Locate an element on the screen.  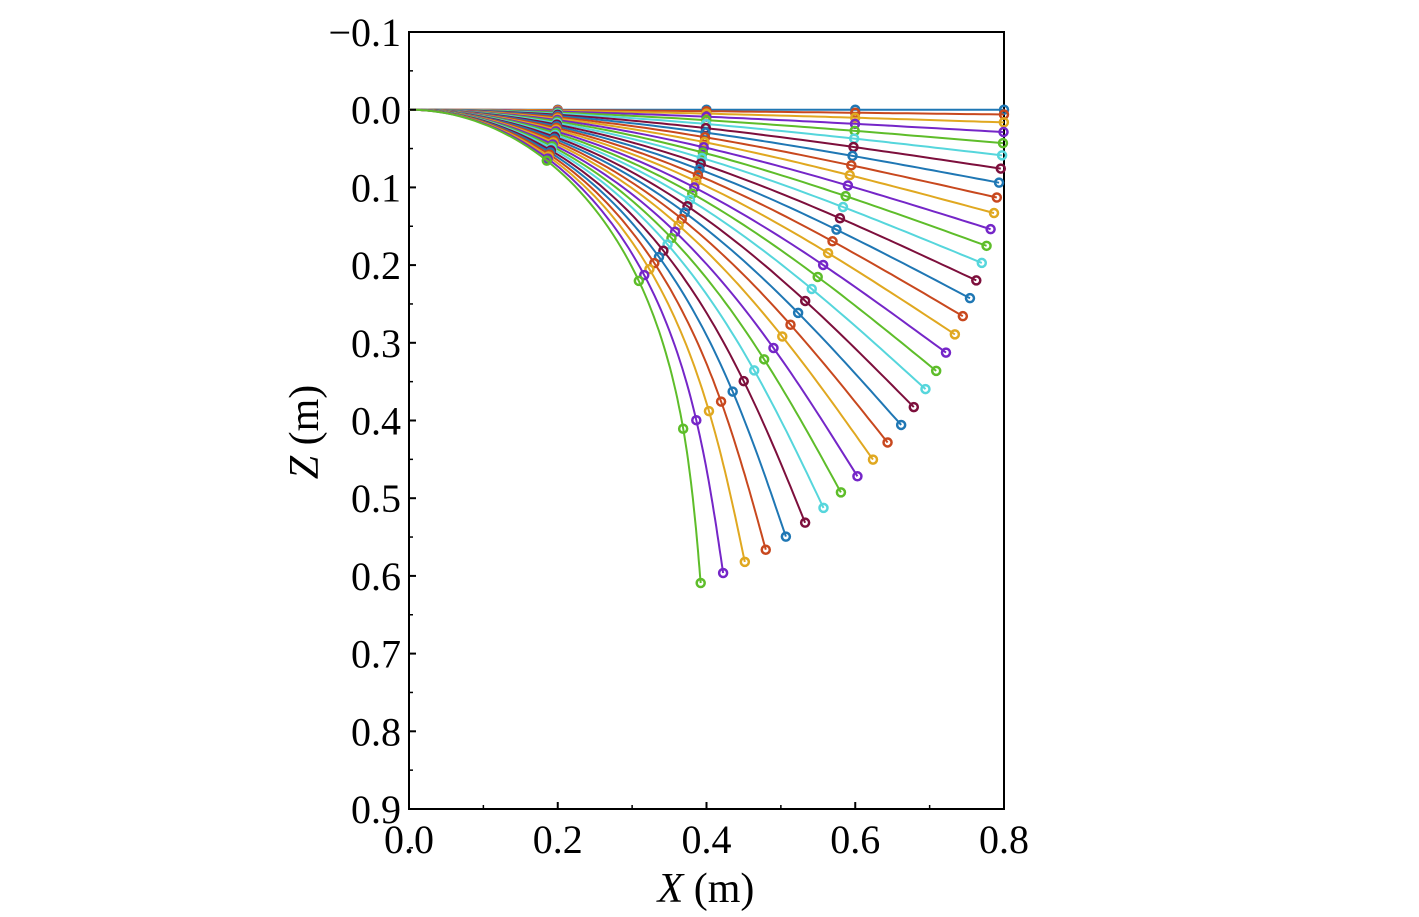
x-tick-label: 0.8 is located at coordinates (1004, 839).